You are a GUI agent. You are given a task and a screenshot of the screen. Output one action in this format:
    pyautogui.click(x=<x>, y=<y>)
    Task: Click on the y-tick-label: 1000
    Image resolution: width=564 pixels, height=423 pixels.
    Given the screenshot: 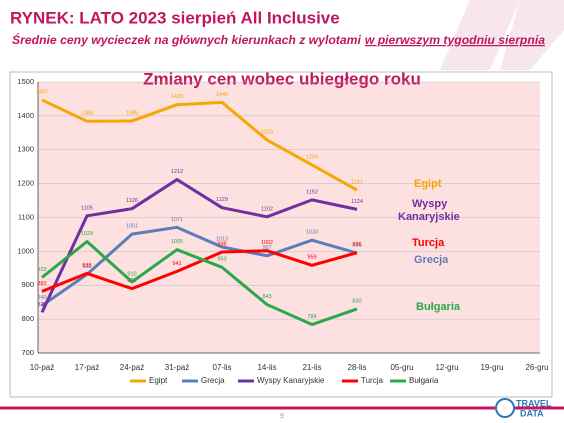 What is the action you would take?
    pyautogui.click(x=25, y=250)
    